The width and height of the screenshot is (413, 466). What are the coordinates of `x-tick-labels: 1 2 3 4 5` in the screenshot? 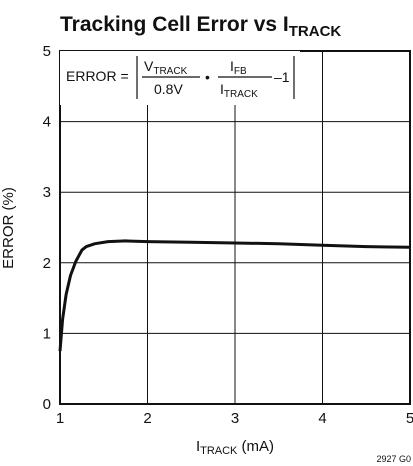 It's located at (234, 418).